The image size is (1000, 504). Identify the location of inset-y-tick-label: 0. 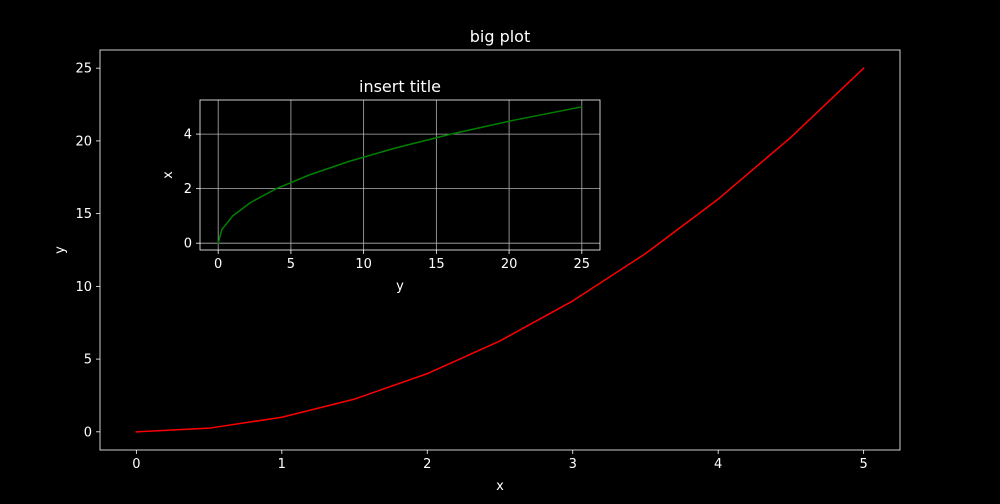
(188, 244).